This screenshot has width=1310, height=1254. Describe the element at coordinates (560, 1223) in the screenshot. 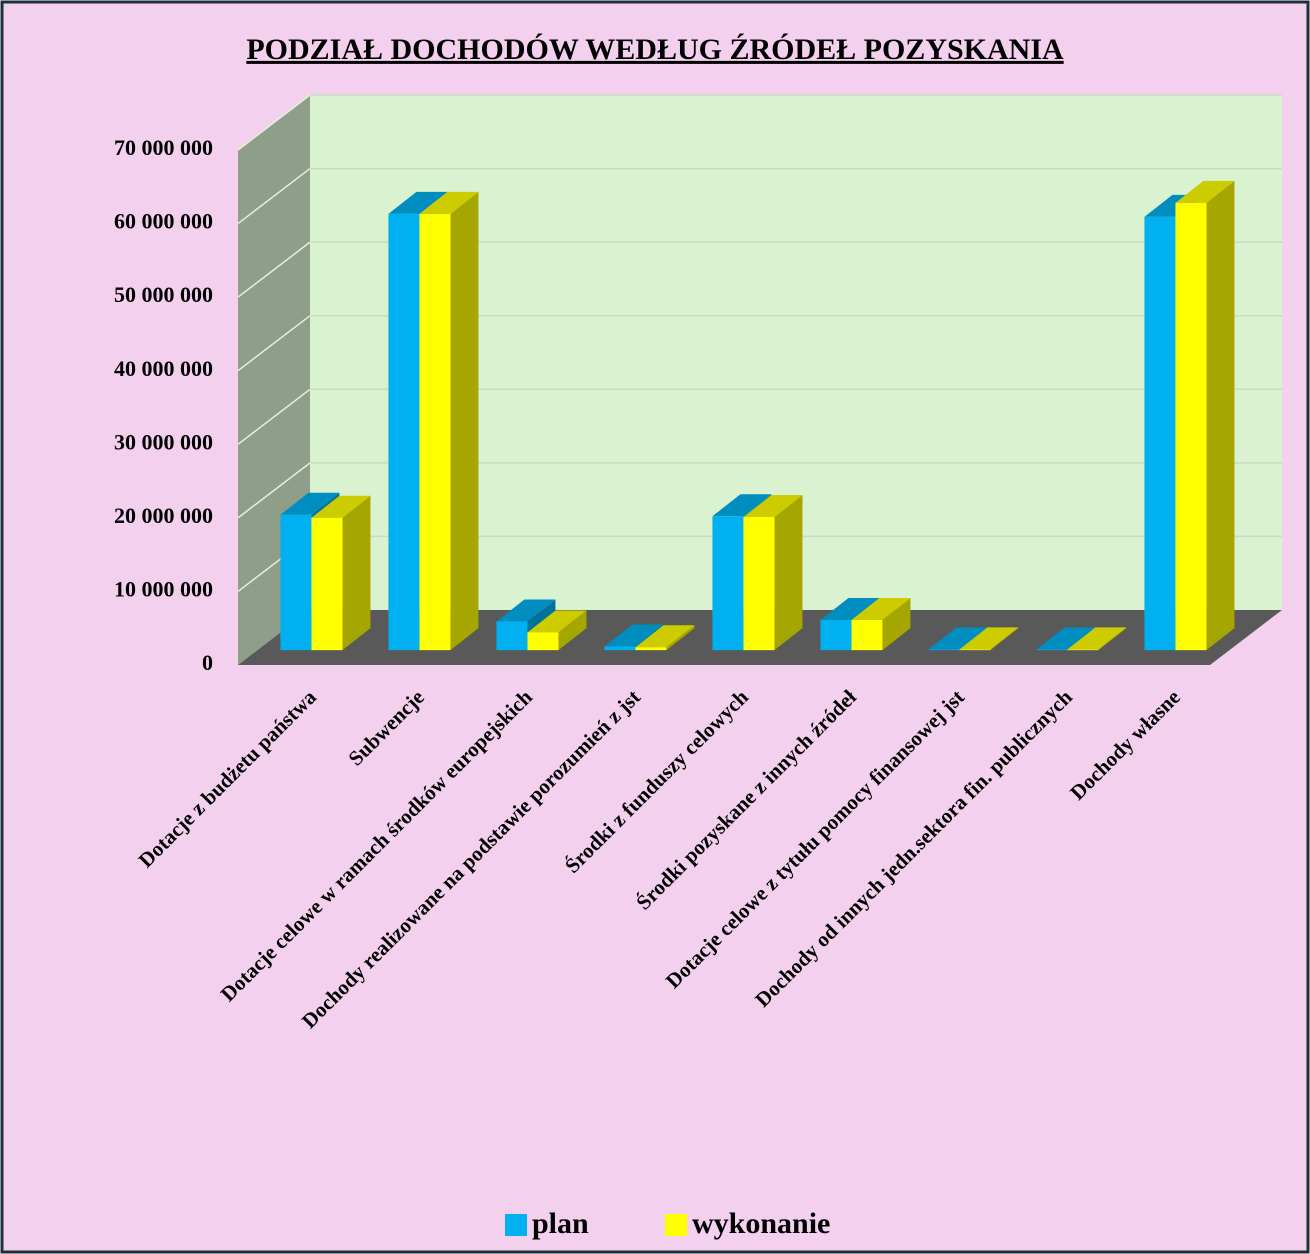

I see `legend-label: plan` at that location.